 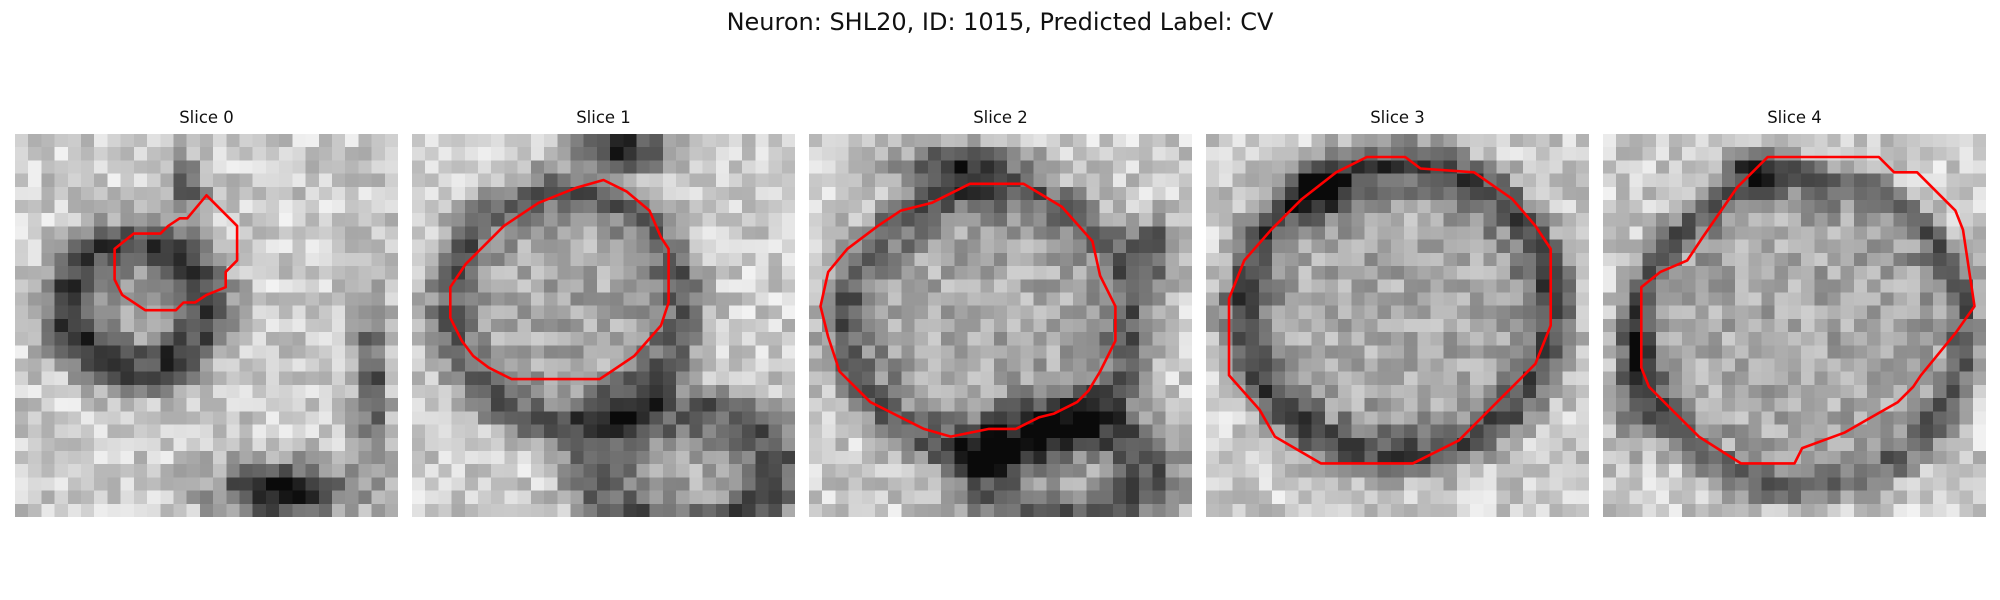 What do you see at coordinates (1000, 117) in the screenshot?
I see `slice-title: Slice 2` at bounding box center [1000, 117].